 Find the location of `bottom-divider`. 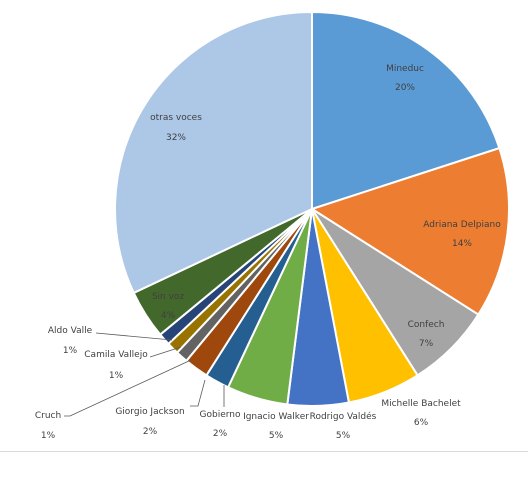

bottom-divider is located at coordinates (264, 451).